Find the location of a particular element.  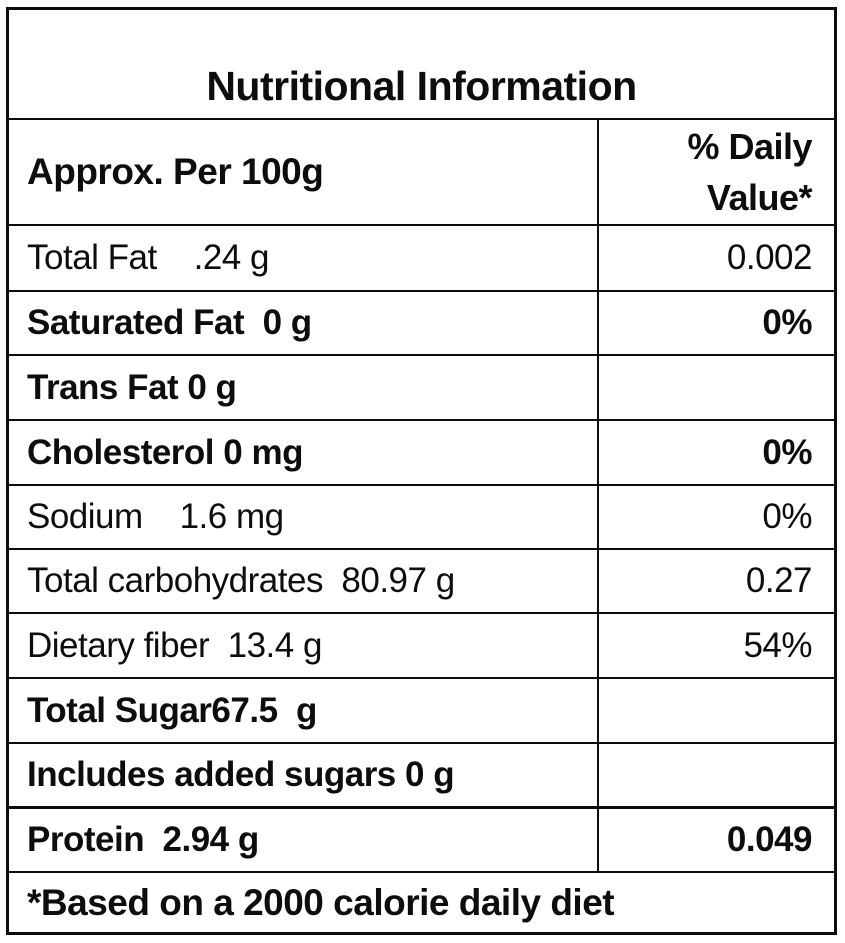

row-value: 54% is located at coordinates (715, 645).